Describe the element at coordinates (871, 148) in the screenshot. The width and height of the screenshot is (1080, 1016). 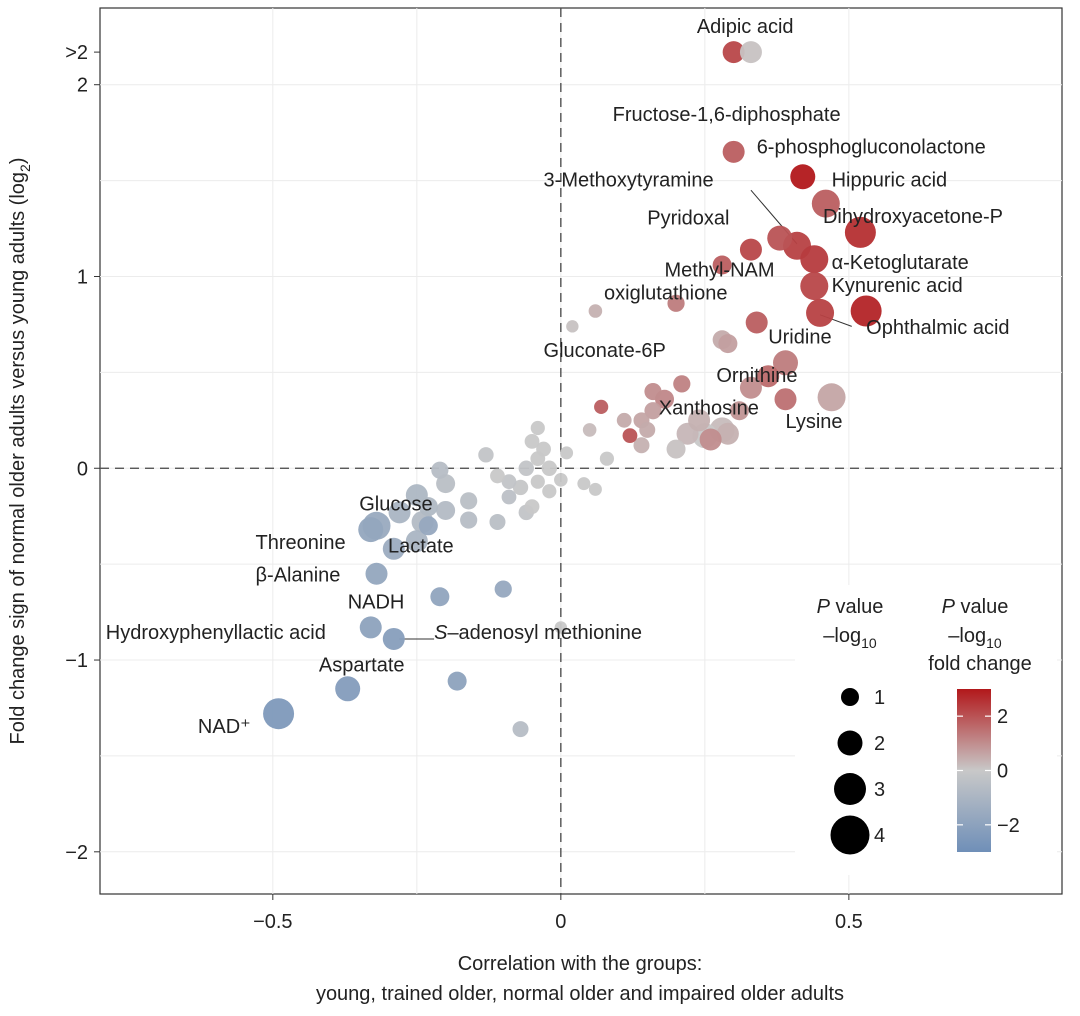
I see `point-label: 6-phosphogluconolactone` at that location.